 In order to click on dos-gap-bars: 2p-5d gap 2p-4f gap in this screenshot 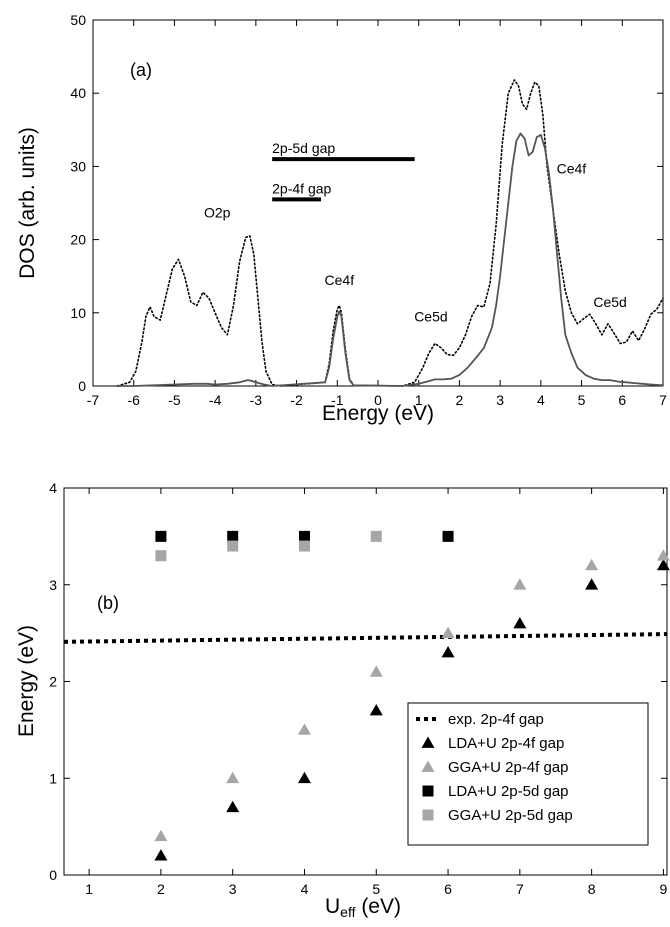, I will do `click(343, 171)`.